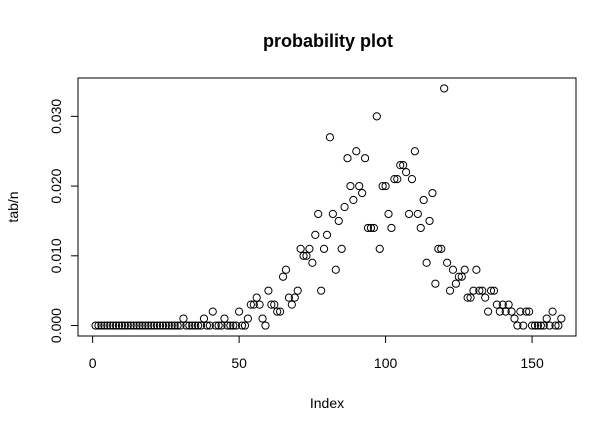 The width and height of the screenshot is (616, 433). What do you see at coordinates (93, 363) in the screenshot?
I see `x-tick-label: 0` at bounding box center [93, 363].